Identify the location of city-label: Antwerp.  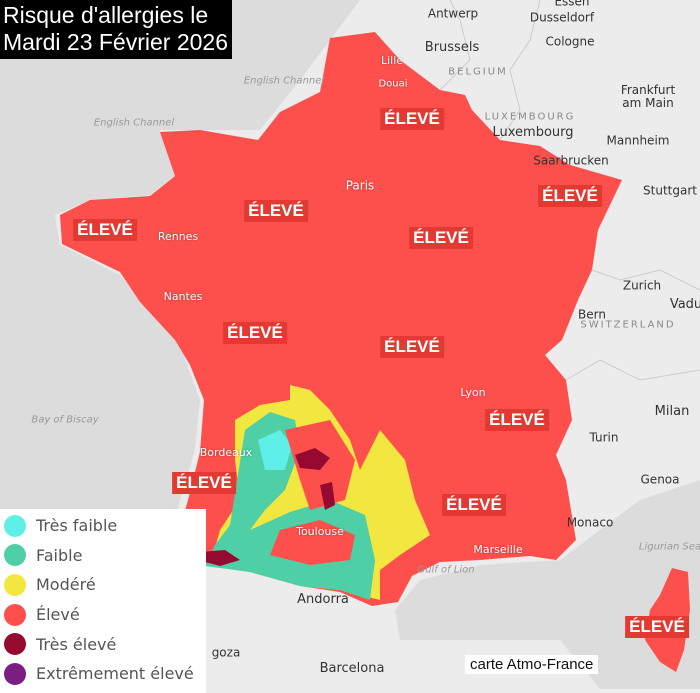
(453, 13).